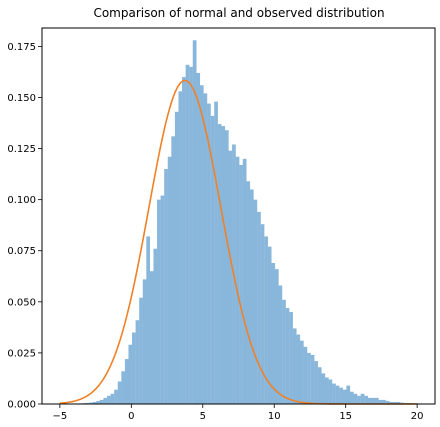 The height and width of the screenshot is (427, 440). Describe the element at coordinates (238, 413) in the screenshot. I see `x-axis: −5 0 5 10 15 20` at that location.